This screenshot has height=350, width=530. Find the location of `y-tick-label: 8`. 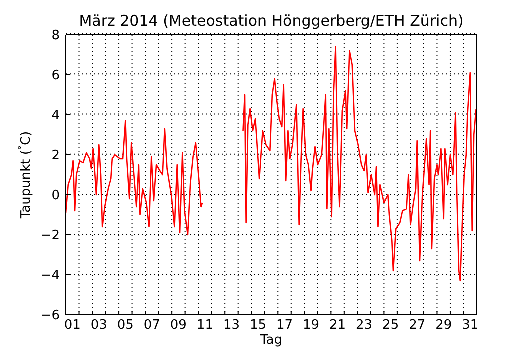

y-tick-label: 8 is located at coordinates (56, 36).